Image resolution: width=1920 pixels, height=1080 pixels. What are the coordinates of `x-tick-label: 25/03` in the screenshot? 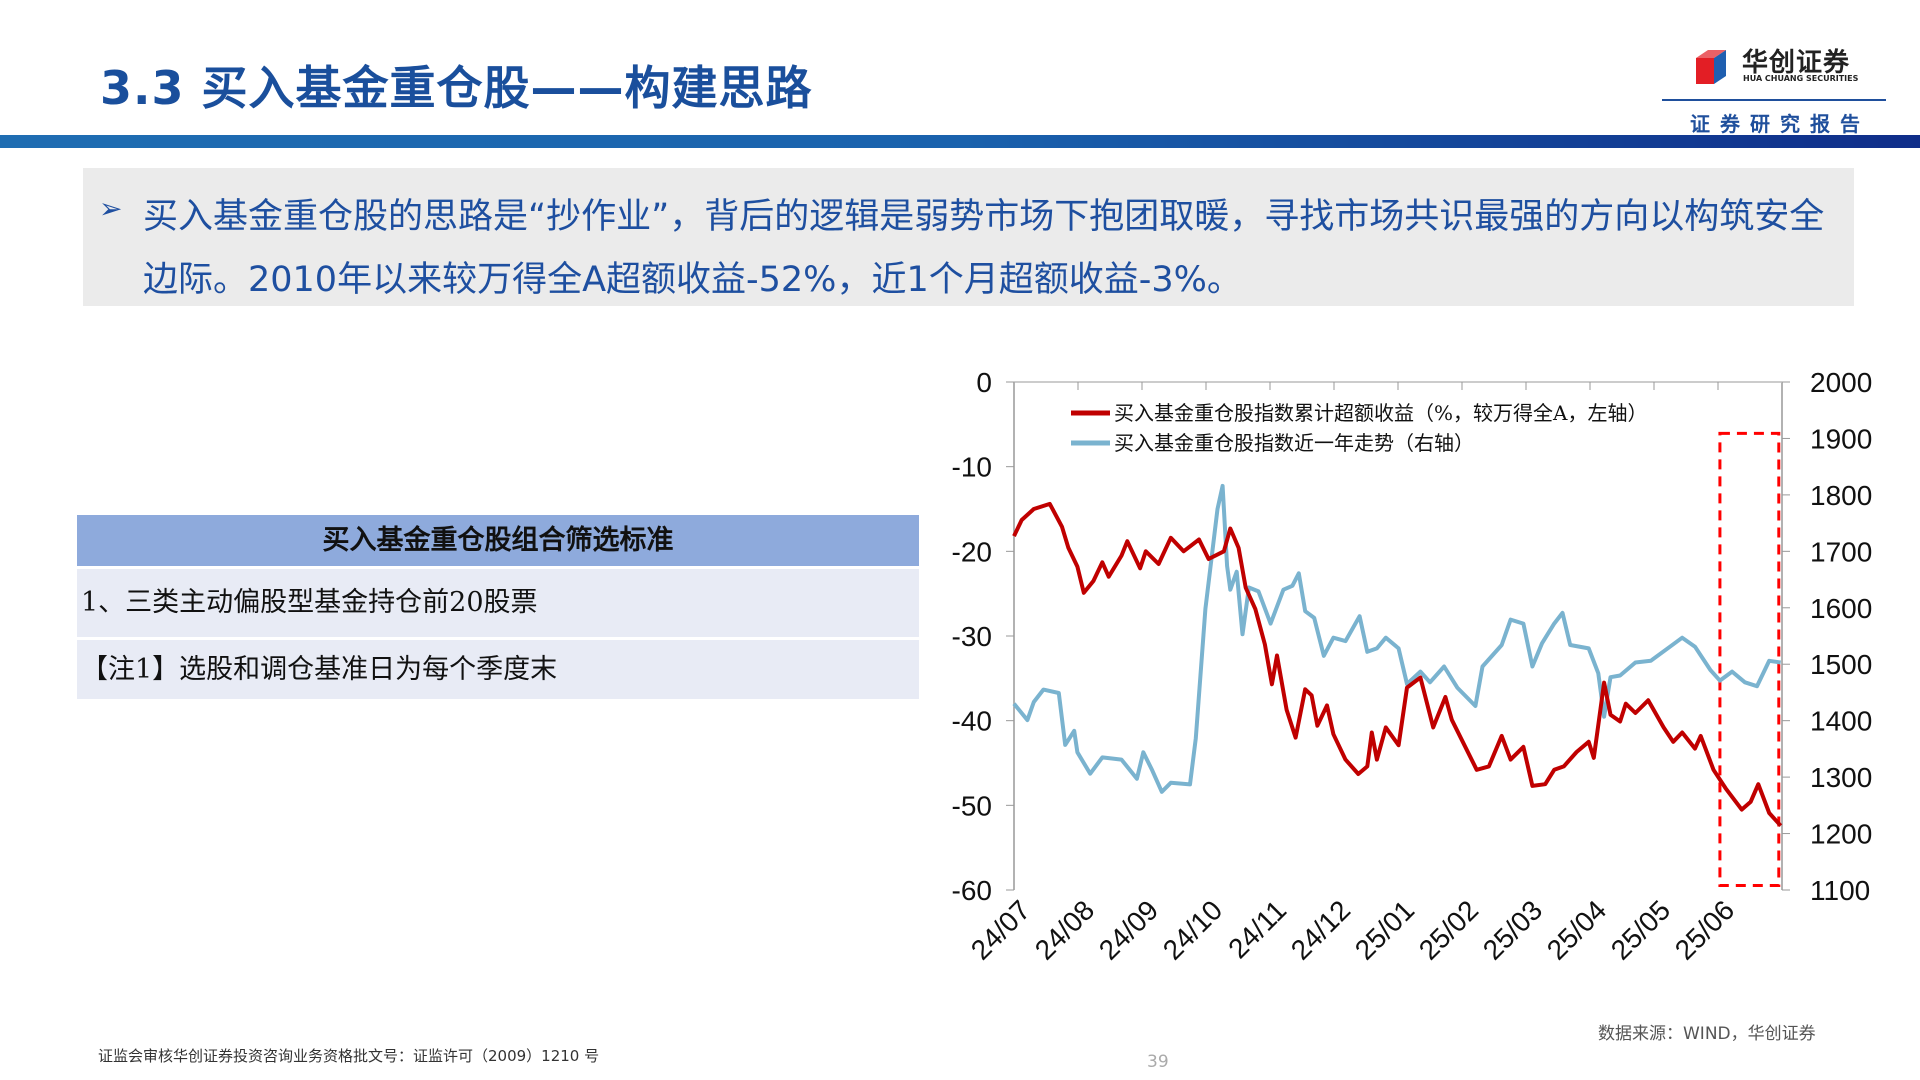 It's located at (1512, 929).